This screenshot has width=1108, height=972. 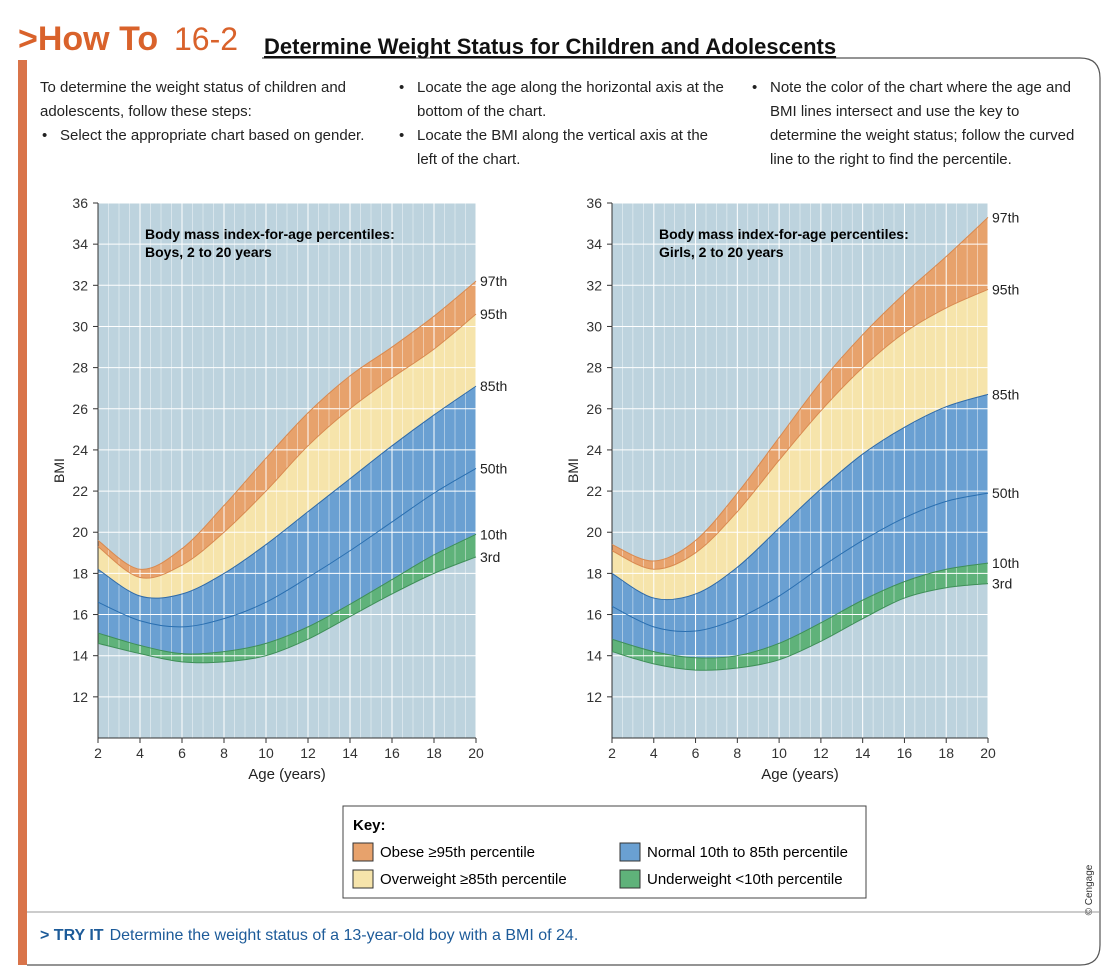 What do you see at coordinates (369, 825) in the screenshot?
I see `key-title: Key:` at bounding box center [369, 825].